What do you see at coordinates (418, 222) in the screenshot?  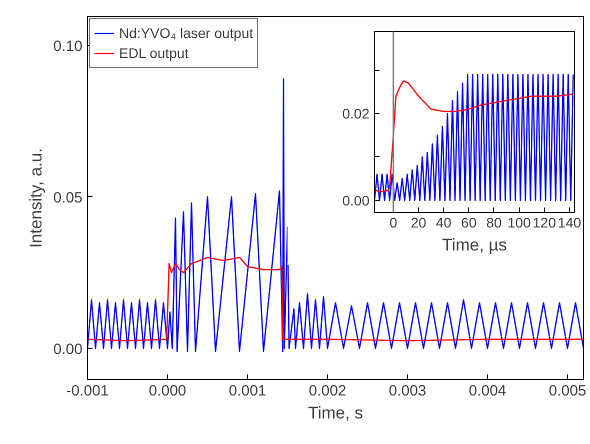 I see `x-tick-label: 20` at bounding box center [418, 222].